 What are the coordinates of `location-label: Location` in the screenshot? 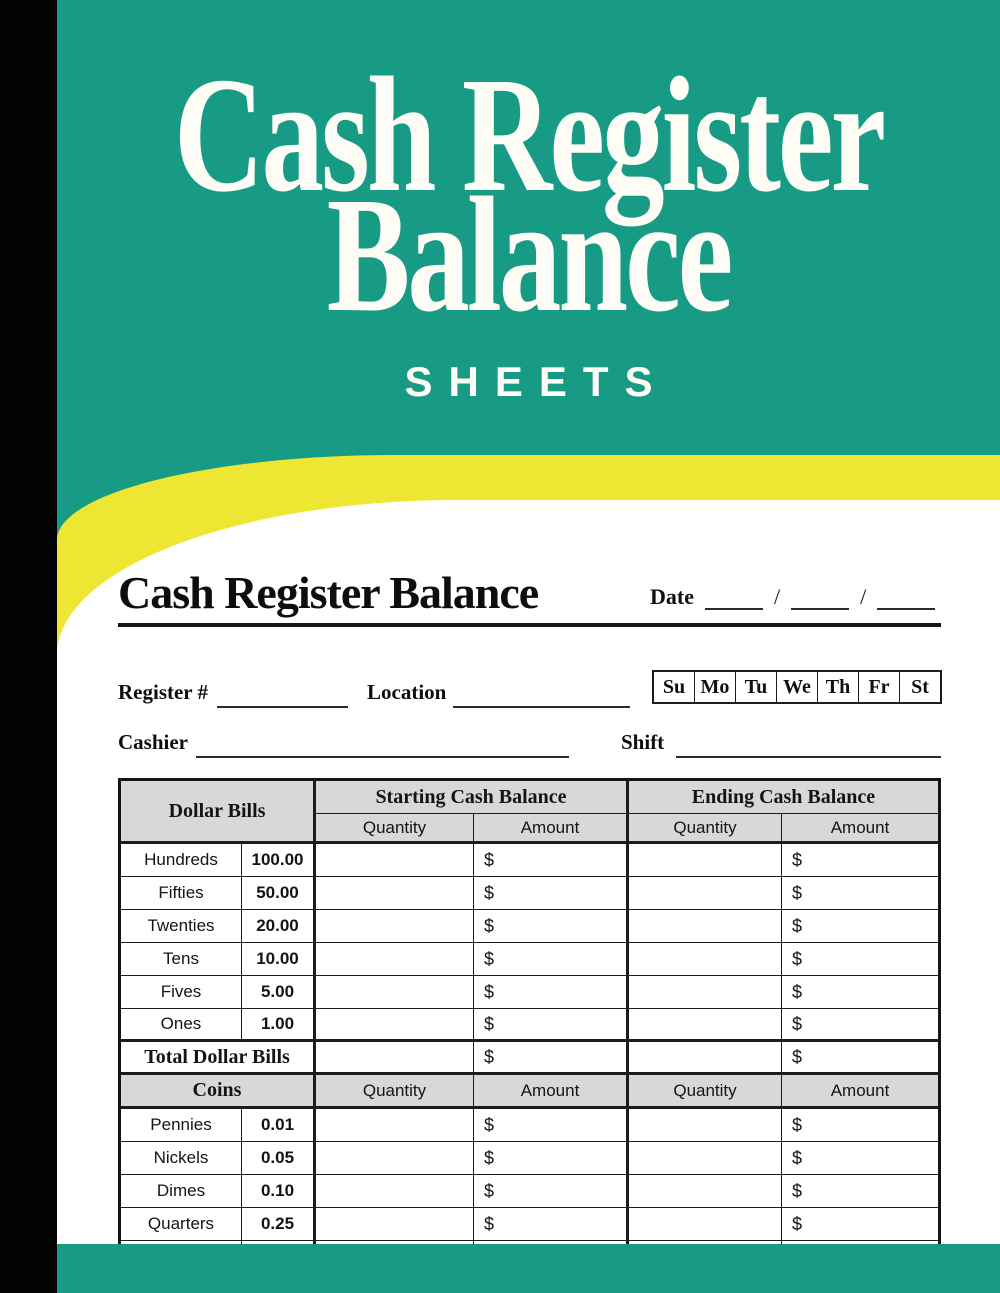 It's located at (407, 692).